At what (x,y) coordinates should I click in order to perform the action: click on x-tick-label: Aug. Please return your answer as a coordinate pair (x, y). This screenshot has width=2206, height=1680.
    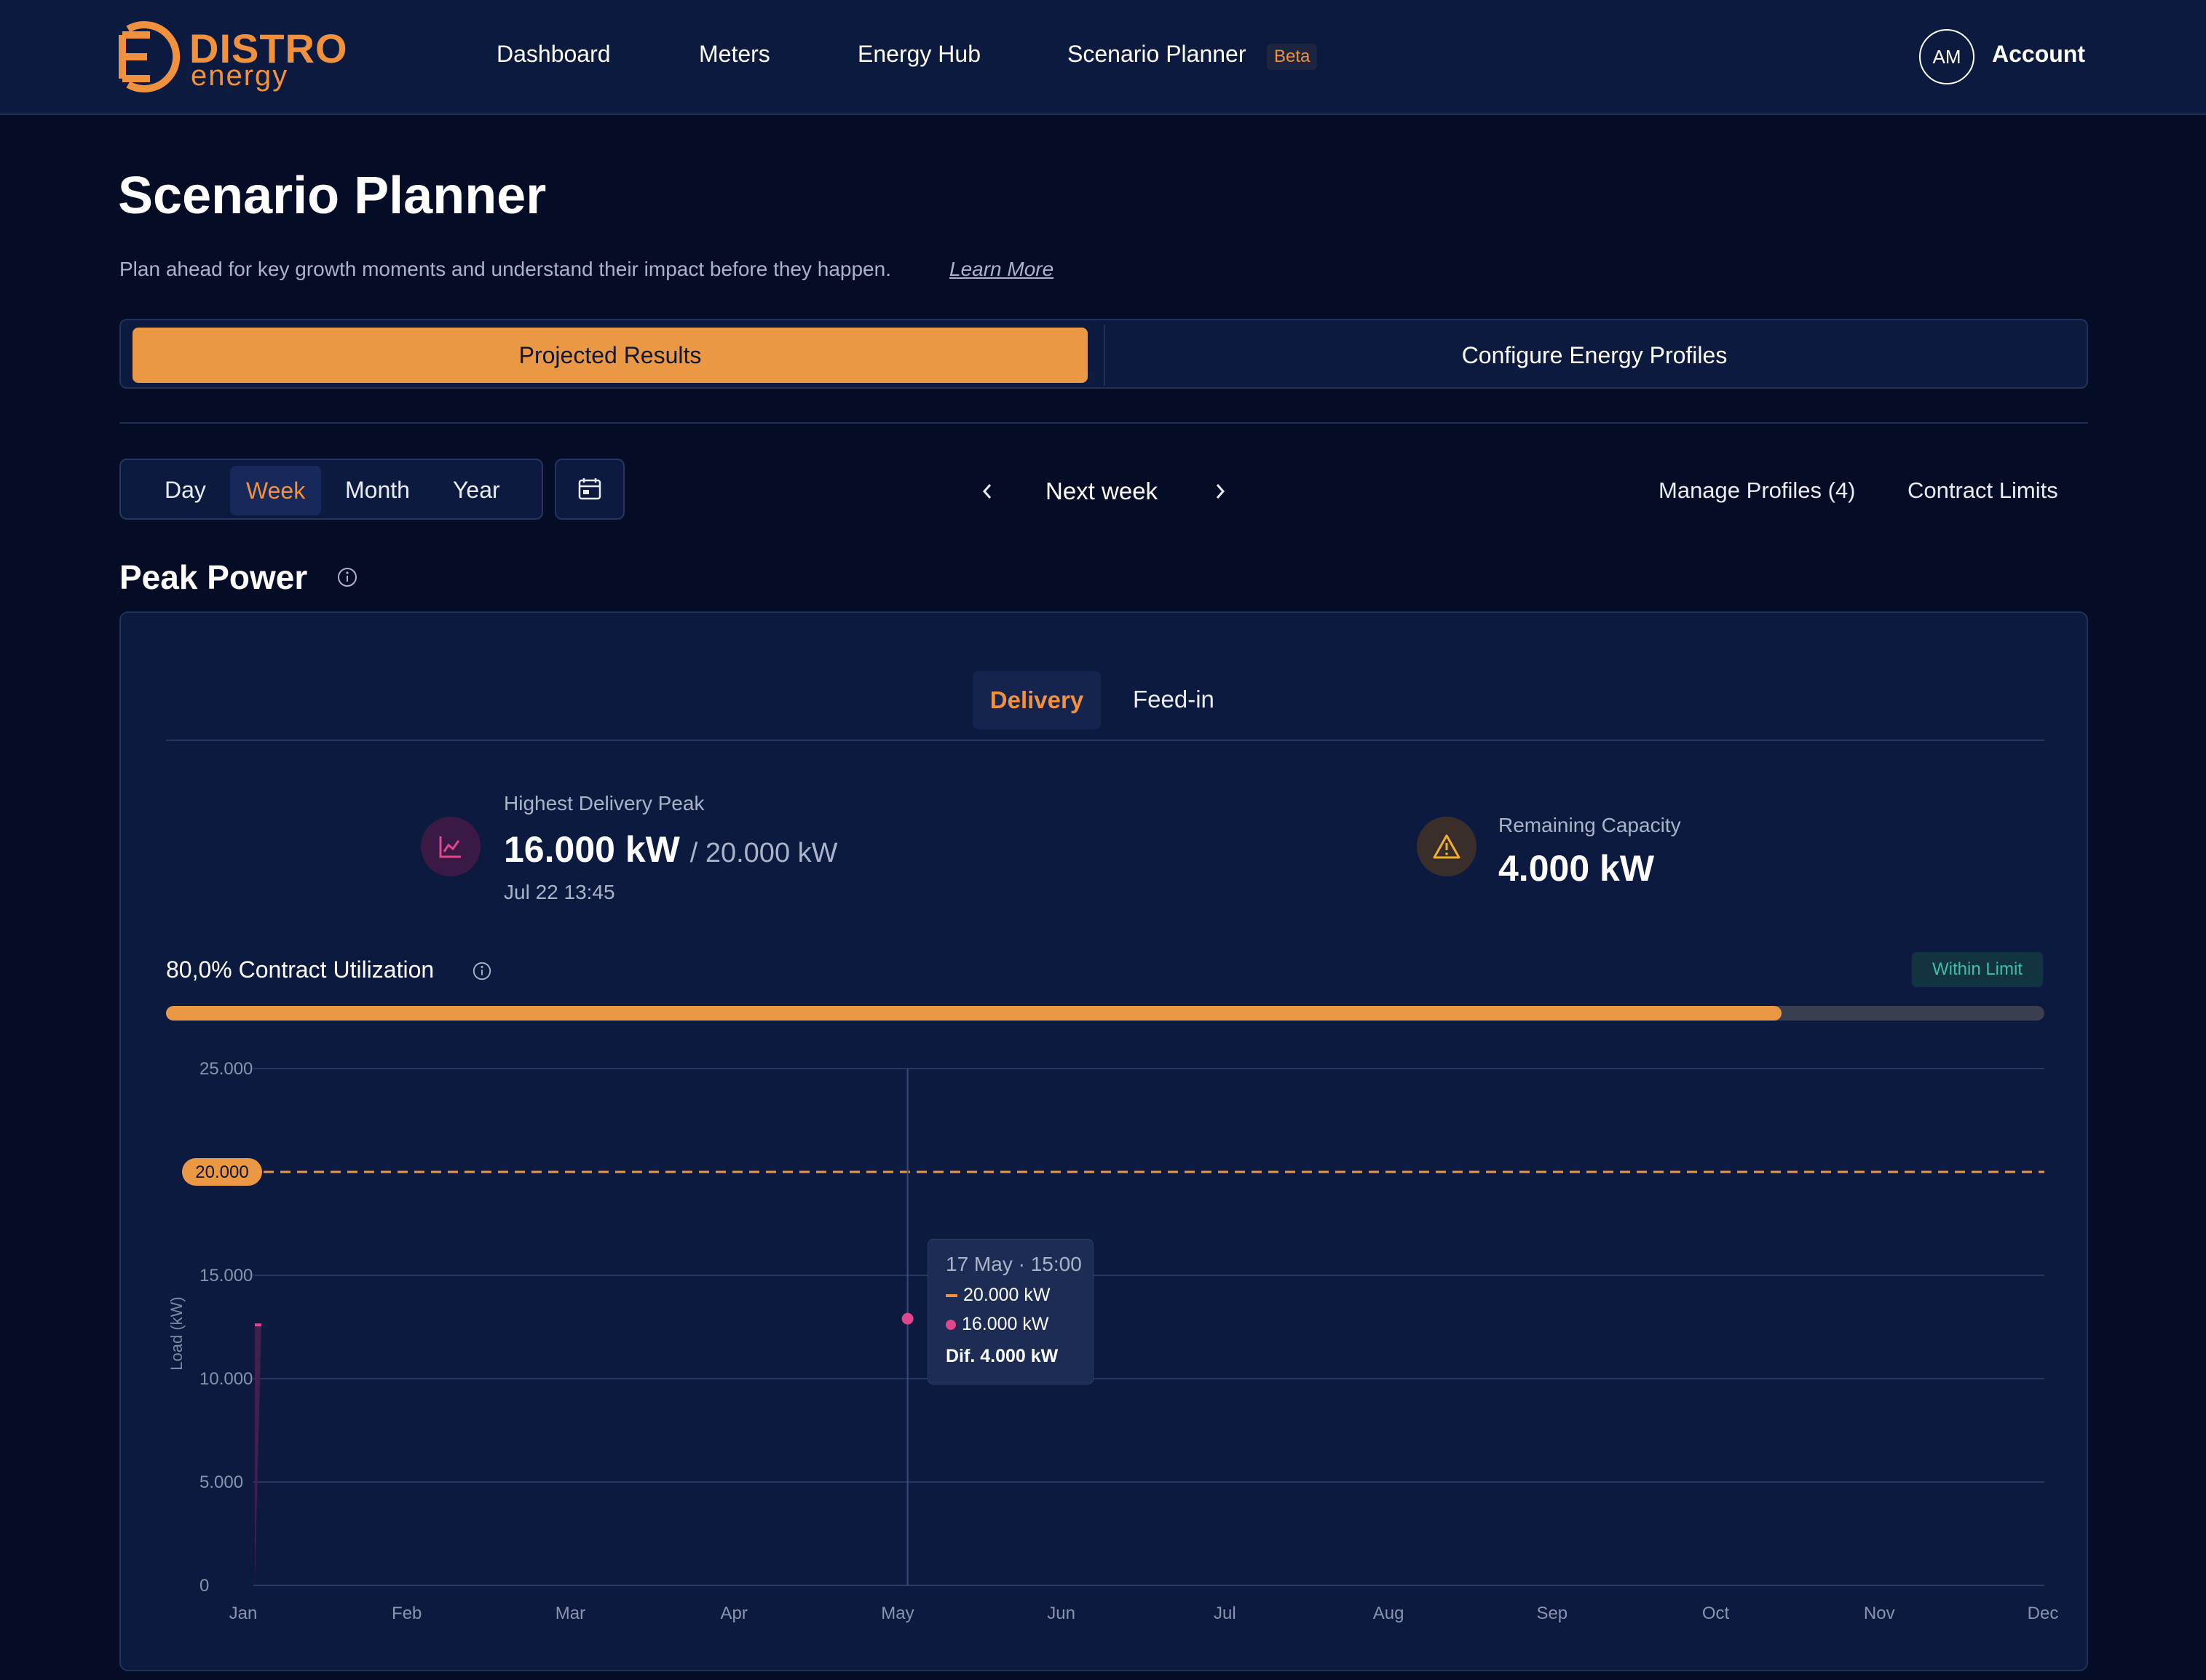
    Looking at the image, I should click on (1388, 1613).